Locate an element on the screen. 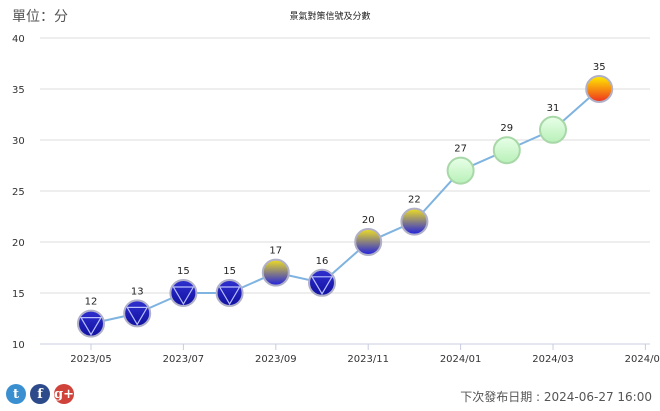  y-tick-label: 10 is located at coordinates (18, 345).